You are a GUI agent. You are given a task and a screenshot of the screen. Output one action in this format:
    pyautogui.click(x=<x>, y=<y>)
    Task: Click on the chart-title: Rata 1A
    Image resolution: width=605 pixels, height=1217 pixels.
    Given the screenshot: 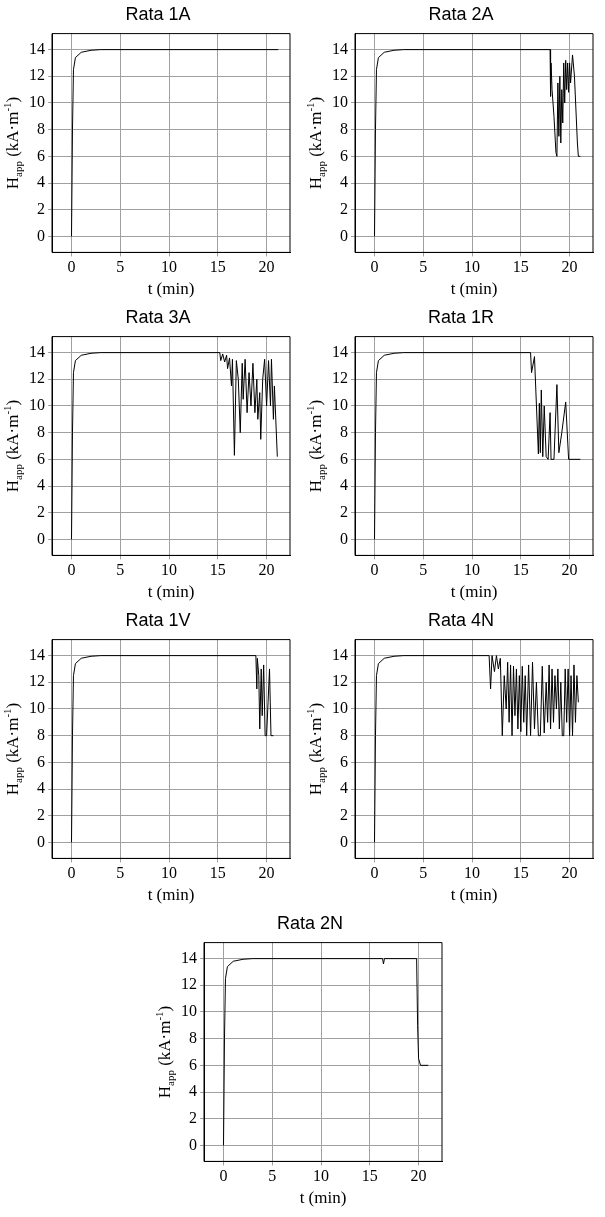 What is the action you would take?
    pyautogui.click(x=158, y=13)
    